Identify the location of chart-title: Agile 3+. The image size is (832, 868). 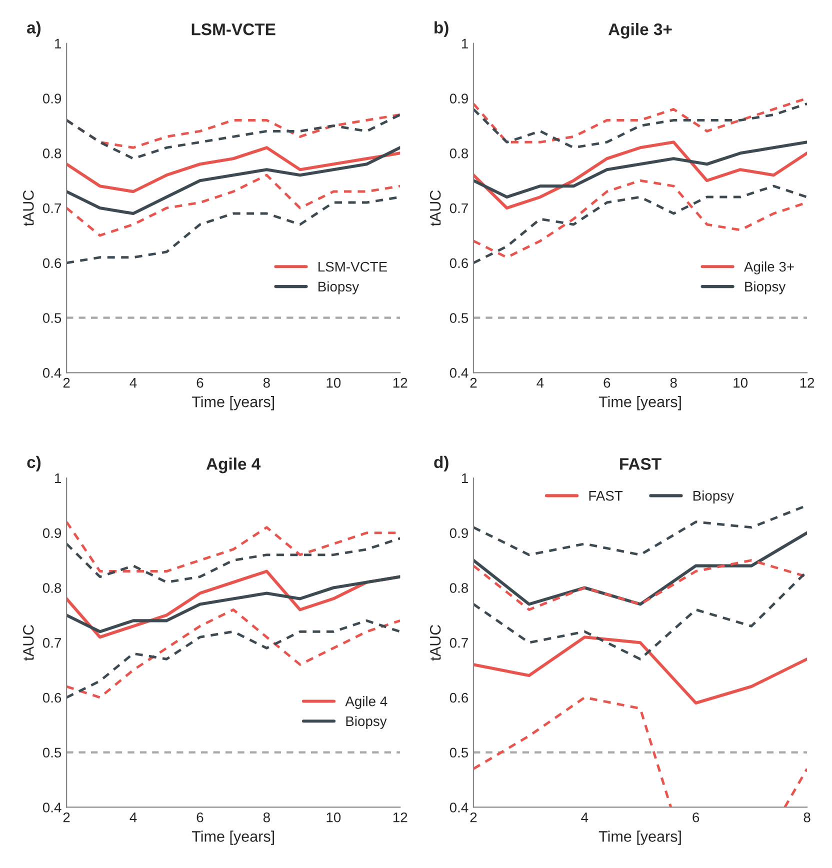
(640, 30).